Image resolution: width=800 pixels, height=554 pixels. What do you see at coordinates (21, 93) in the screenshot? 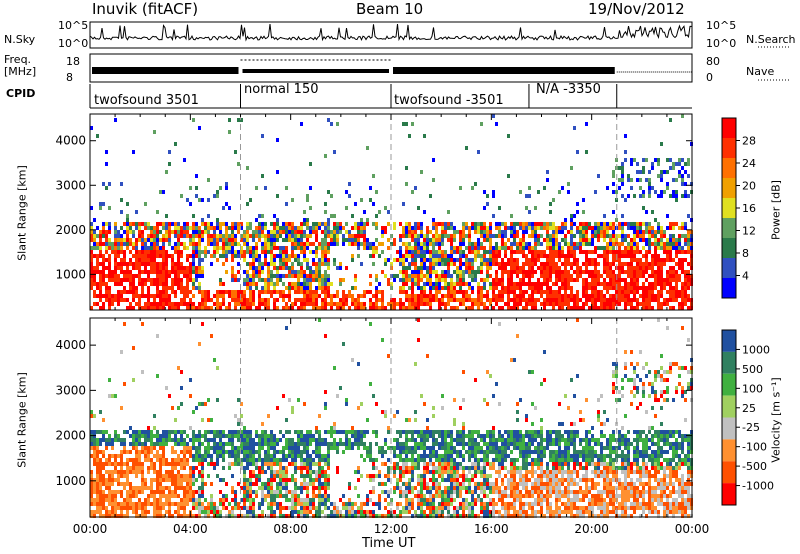
I see `cpid-label: CPID` at bounding box center [21, 93].